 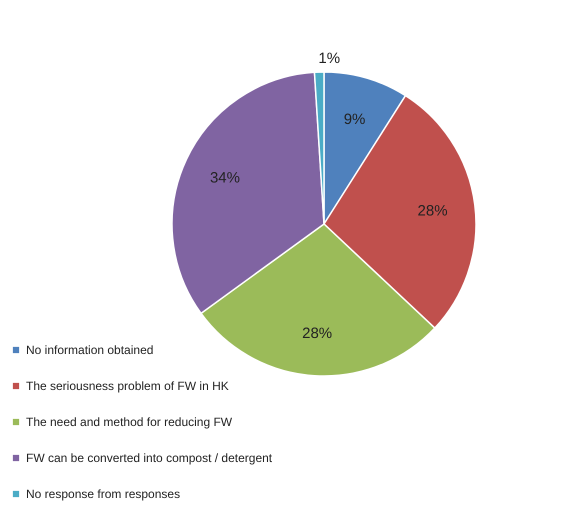 What do you see at coordinates (329, 59) in the screenshot?
I see `data-label: 1%` at bounding box center [329, 59].